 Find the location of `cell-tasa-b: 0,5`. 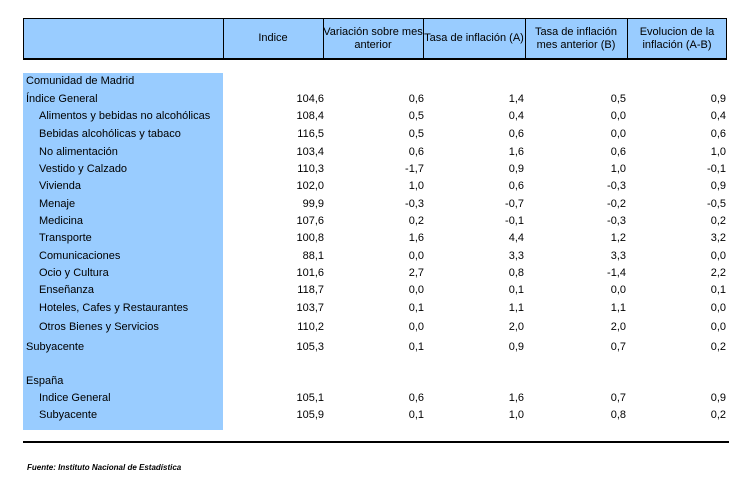

cell-tasa-b: 0,5 is located at coordinates (618, 99).